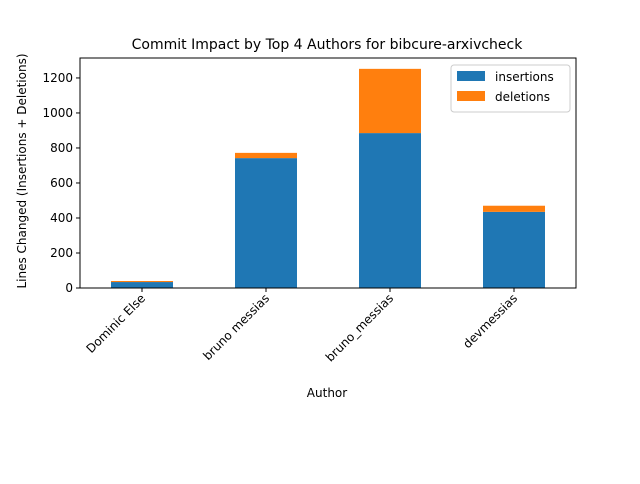 This screenshot has height=484, width=640. Describe the element at coordinates (522, 97) in the screenshot. I see `legend-label-deletions: deletions` at that location.